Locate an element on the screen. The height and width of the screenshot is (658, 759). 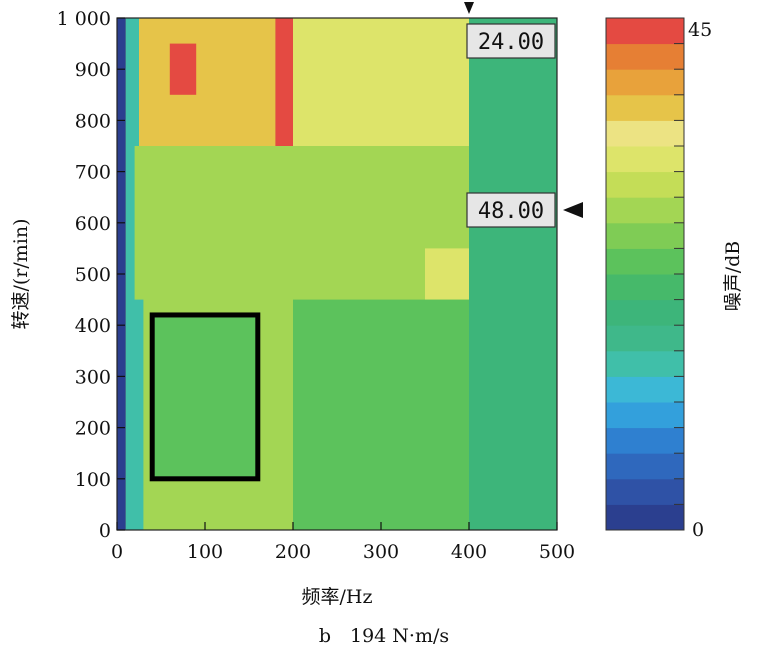
marker-layer: 24.00 48.00 is located at coordinates (523, 115).